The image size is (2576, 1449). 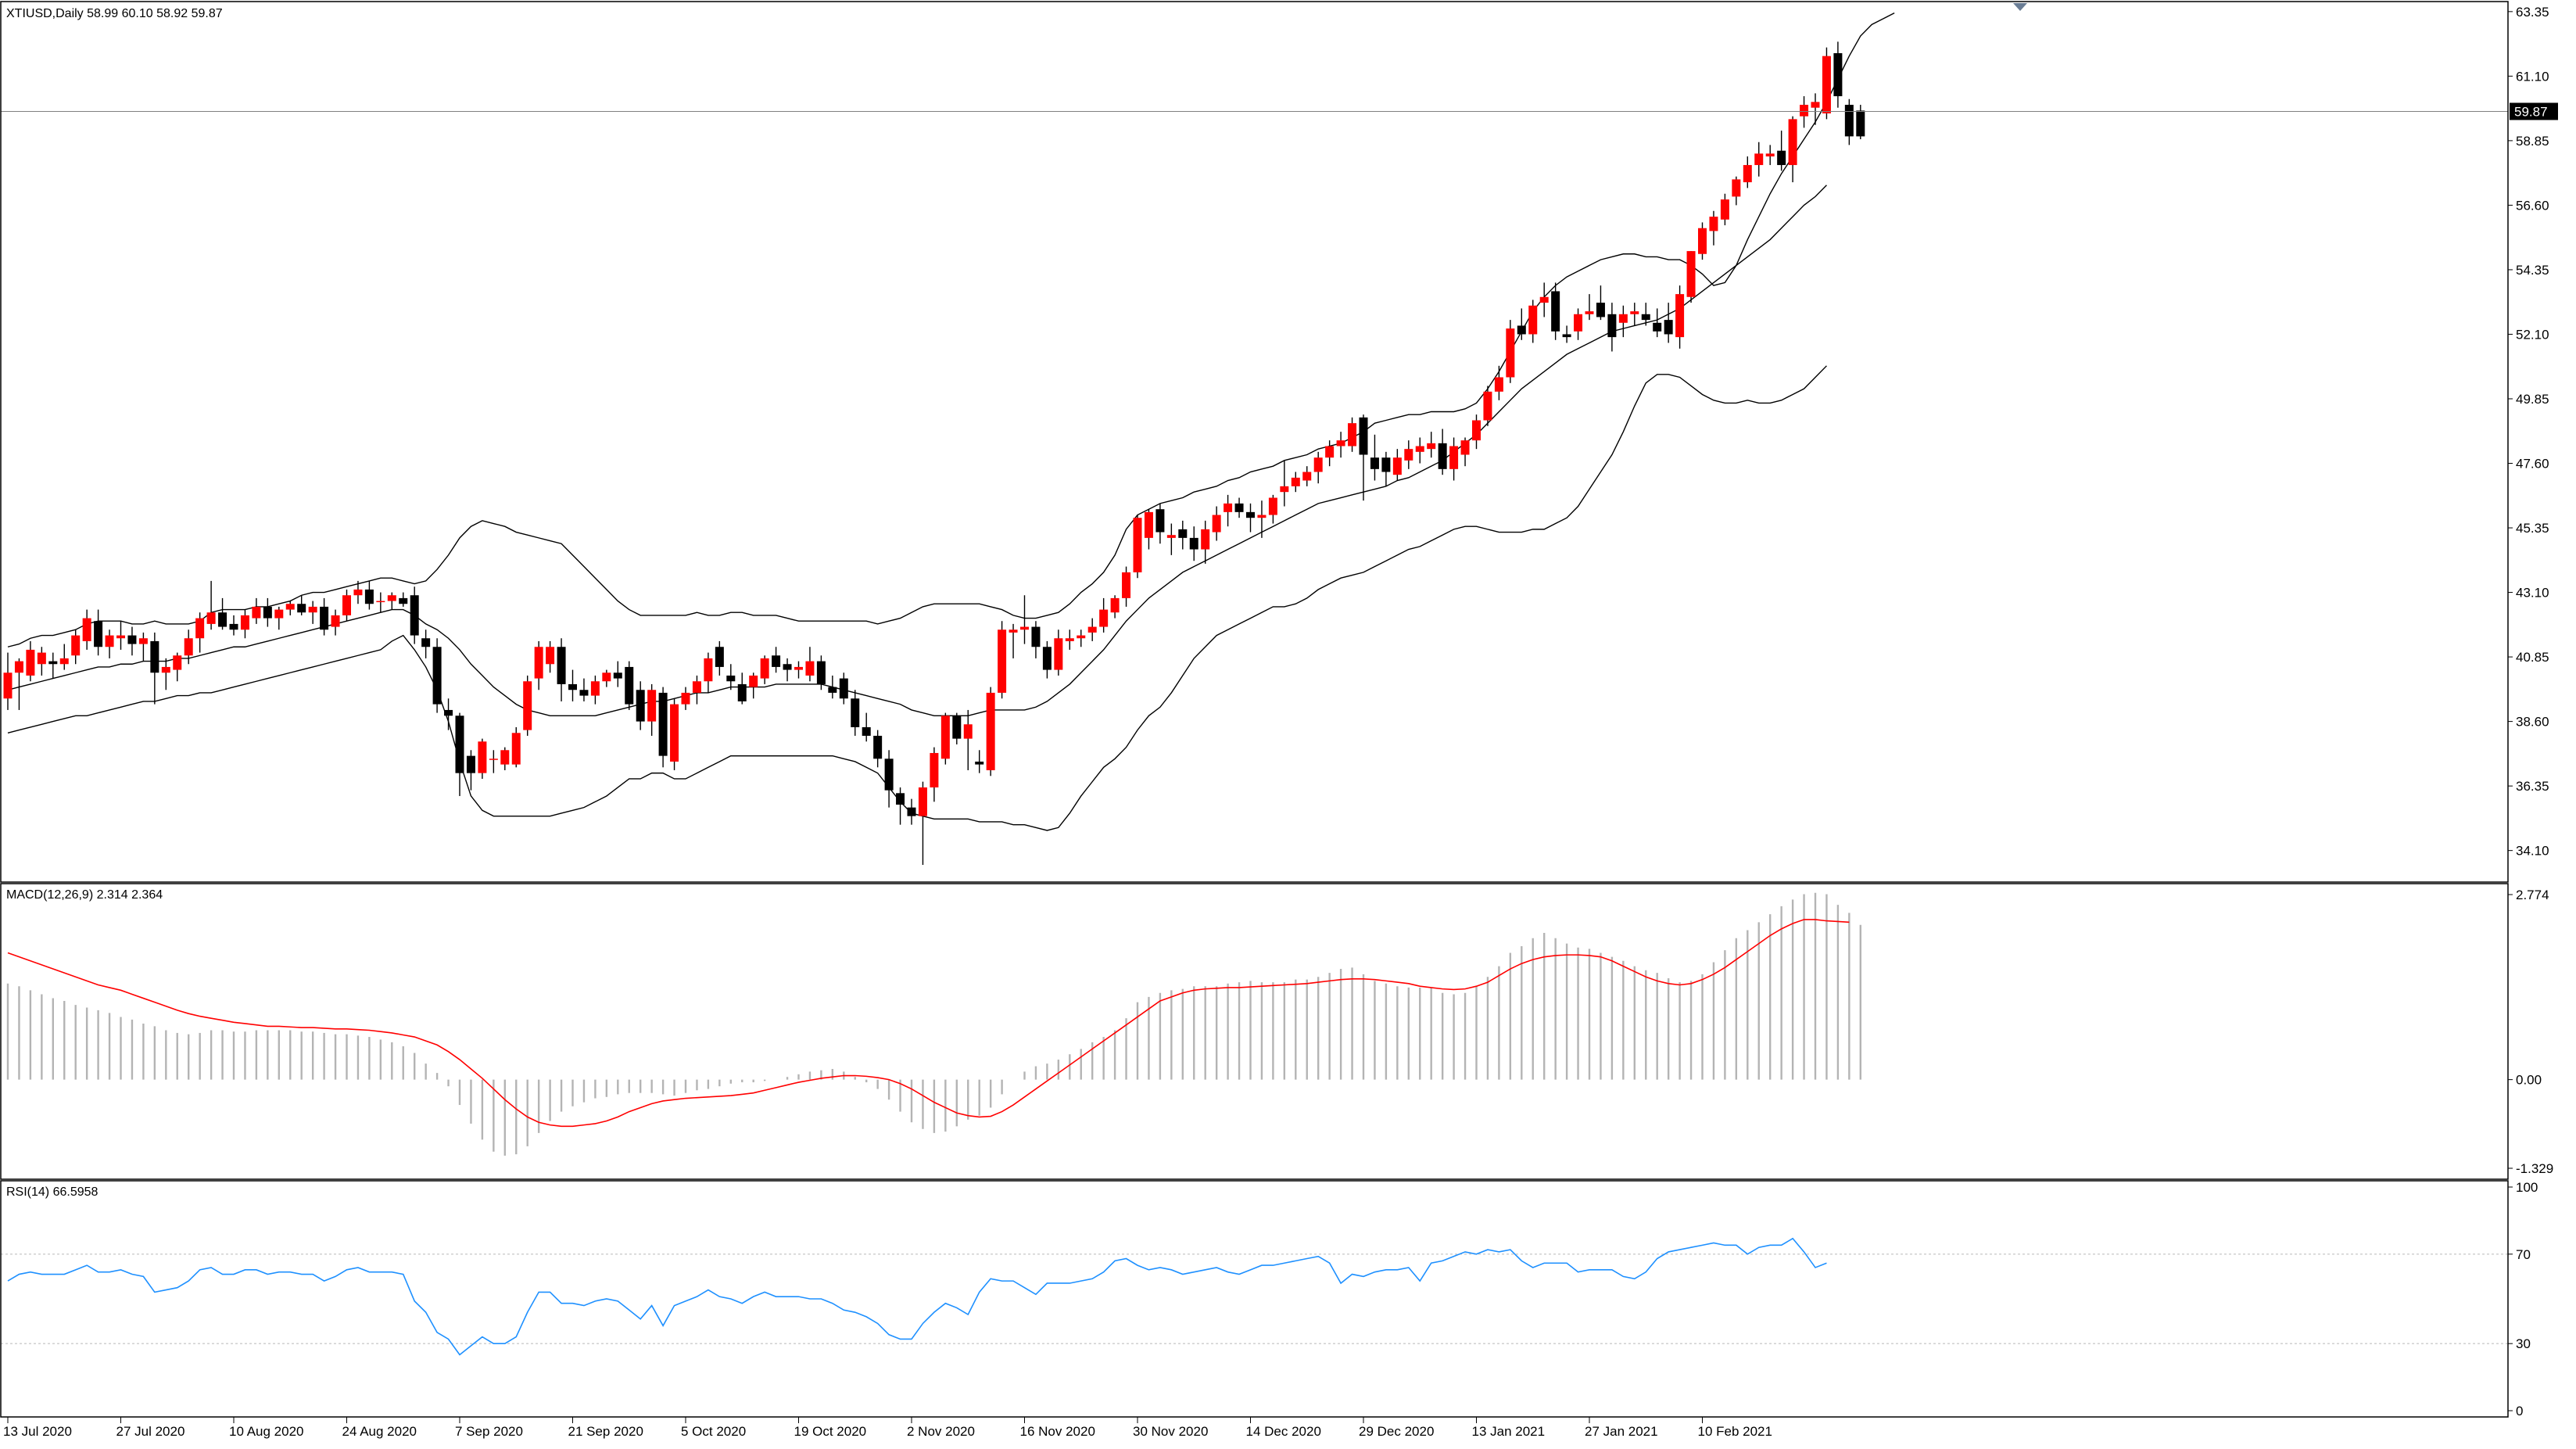 I want to click on price-axis-label: 63.35, so click(x=2532, y=12).